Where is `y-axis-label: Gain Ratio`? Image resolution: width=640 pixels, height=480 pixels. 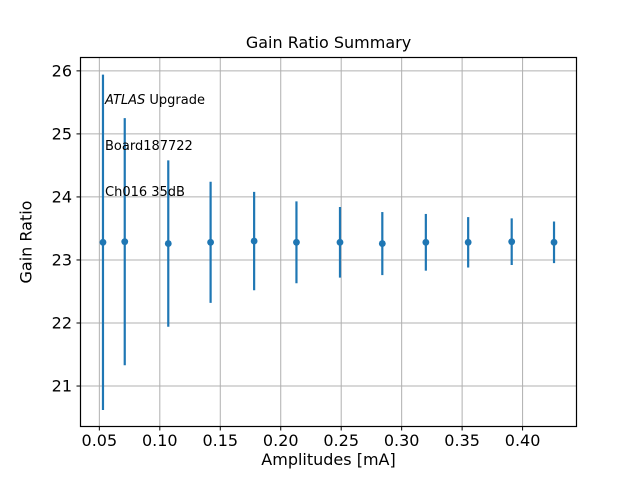 y-axis-label: Gain Ratio is located at coordinates (26, 242).